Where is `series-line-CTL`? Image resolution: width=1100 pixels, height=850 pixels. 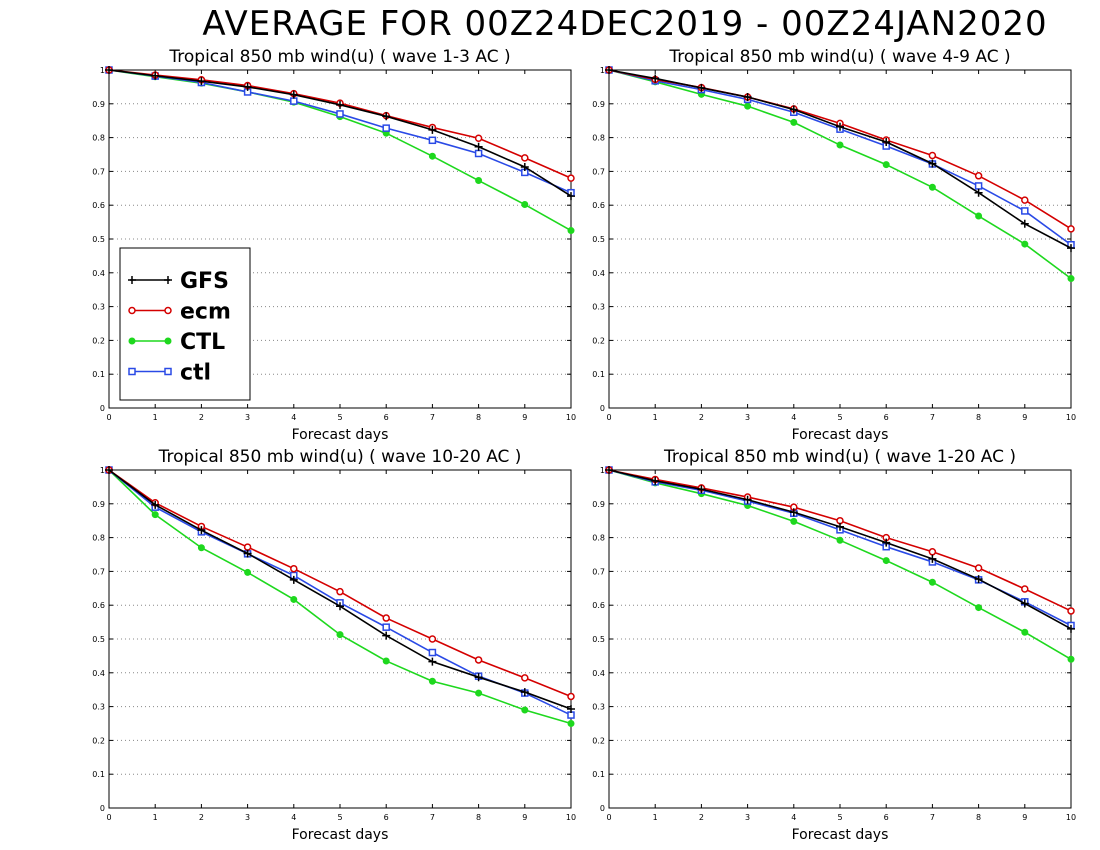
series-line-CTL is located at coordinates (340, 150).